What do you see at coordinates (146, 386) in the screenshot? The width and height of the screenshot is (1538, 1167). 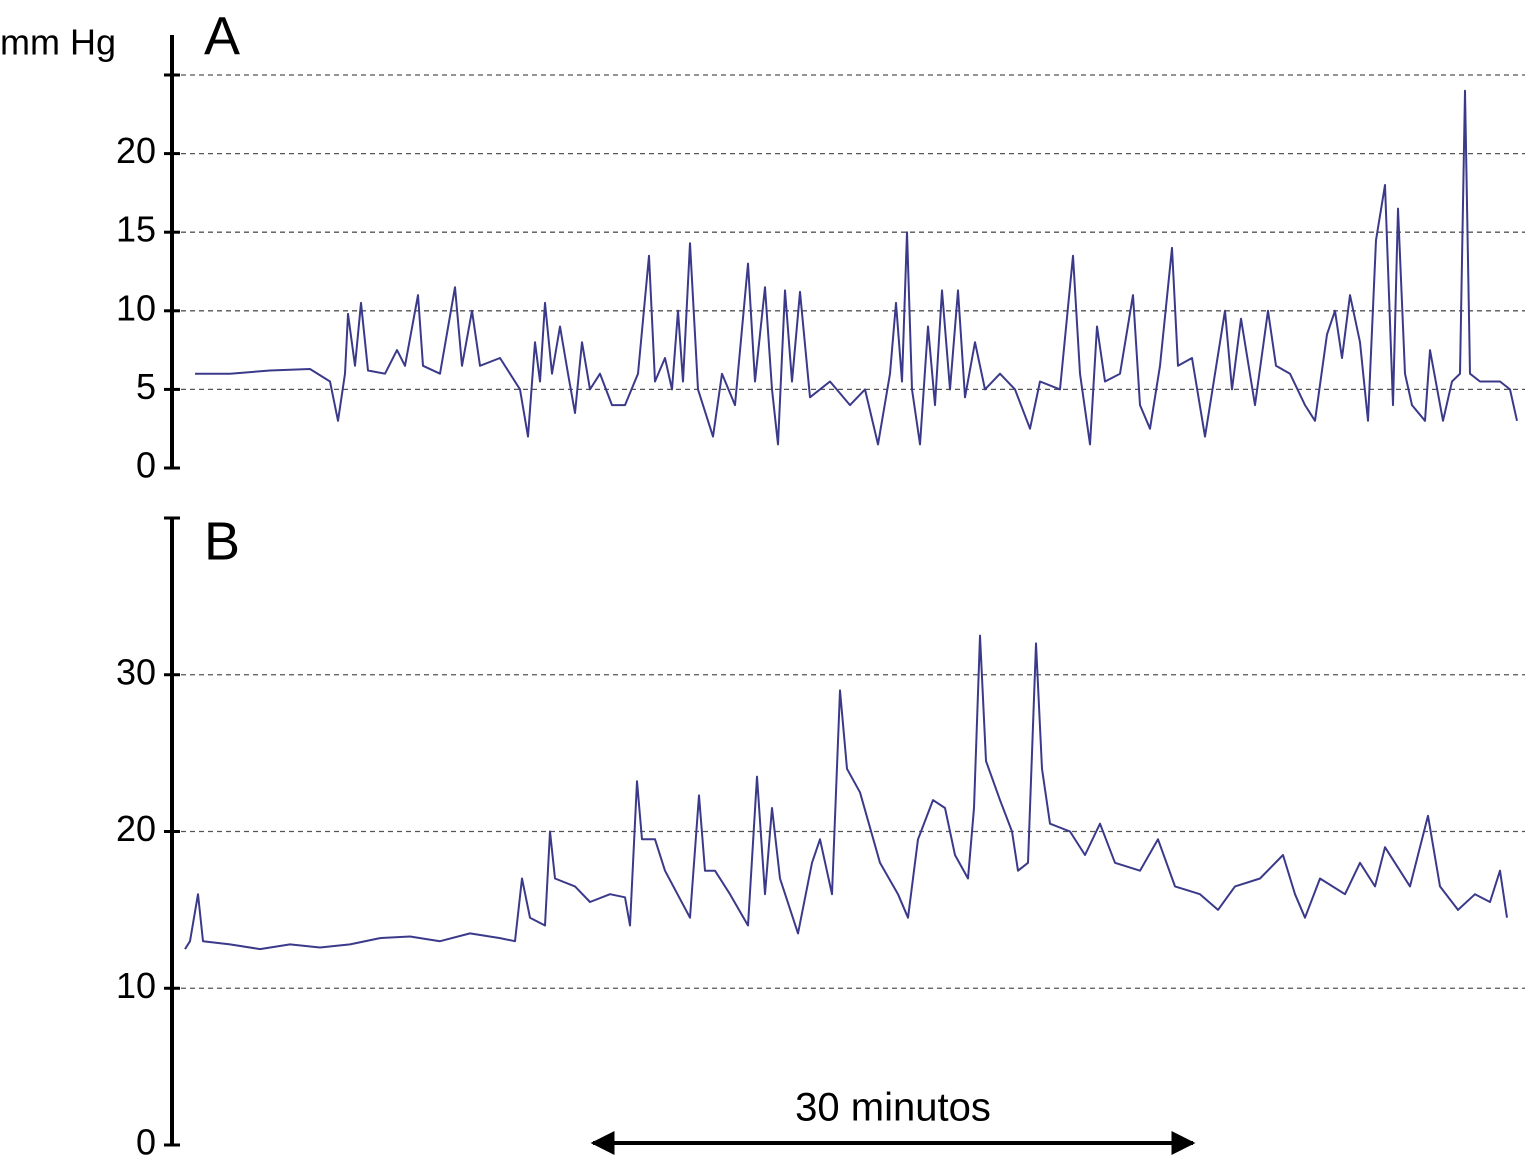 I see `y-tick-label: 5` at bounding box center [146, 386].